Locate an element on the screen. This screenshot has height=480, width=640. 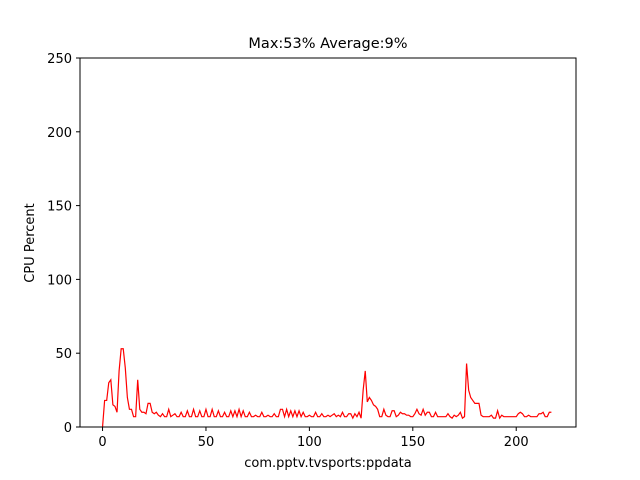
y-tick-label: 50 is located at coordinates (63, 354).